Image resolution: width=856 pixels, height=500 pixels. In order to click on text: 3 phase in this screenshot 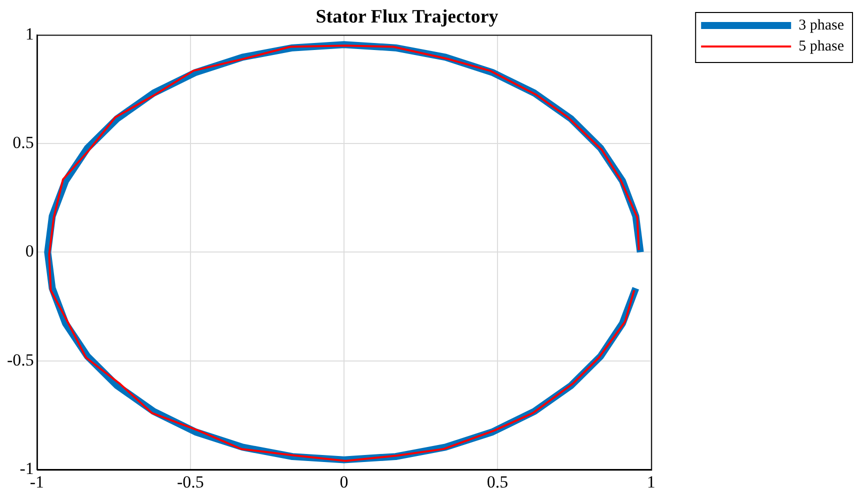, I will do `click(821, 25)`.